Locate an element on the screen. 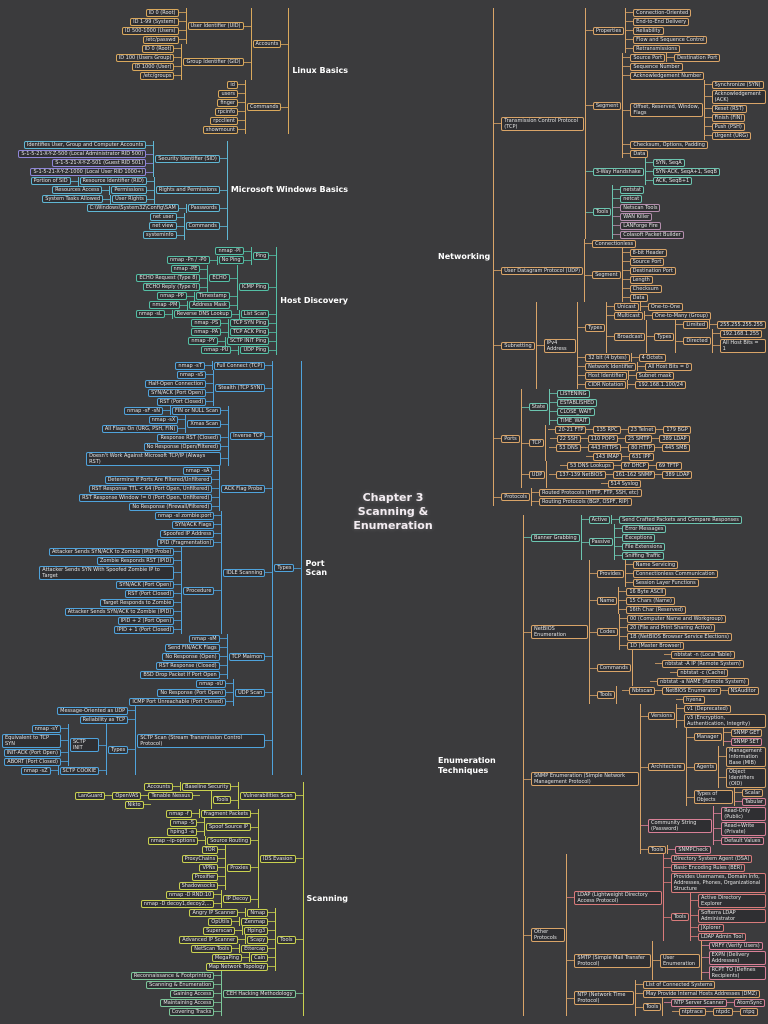 This screenshot has width=768, height=1024. mindmap-node: nmap -sY is located at coordinates (46, 728).